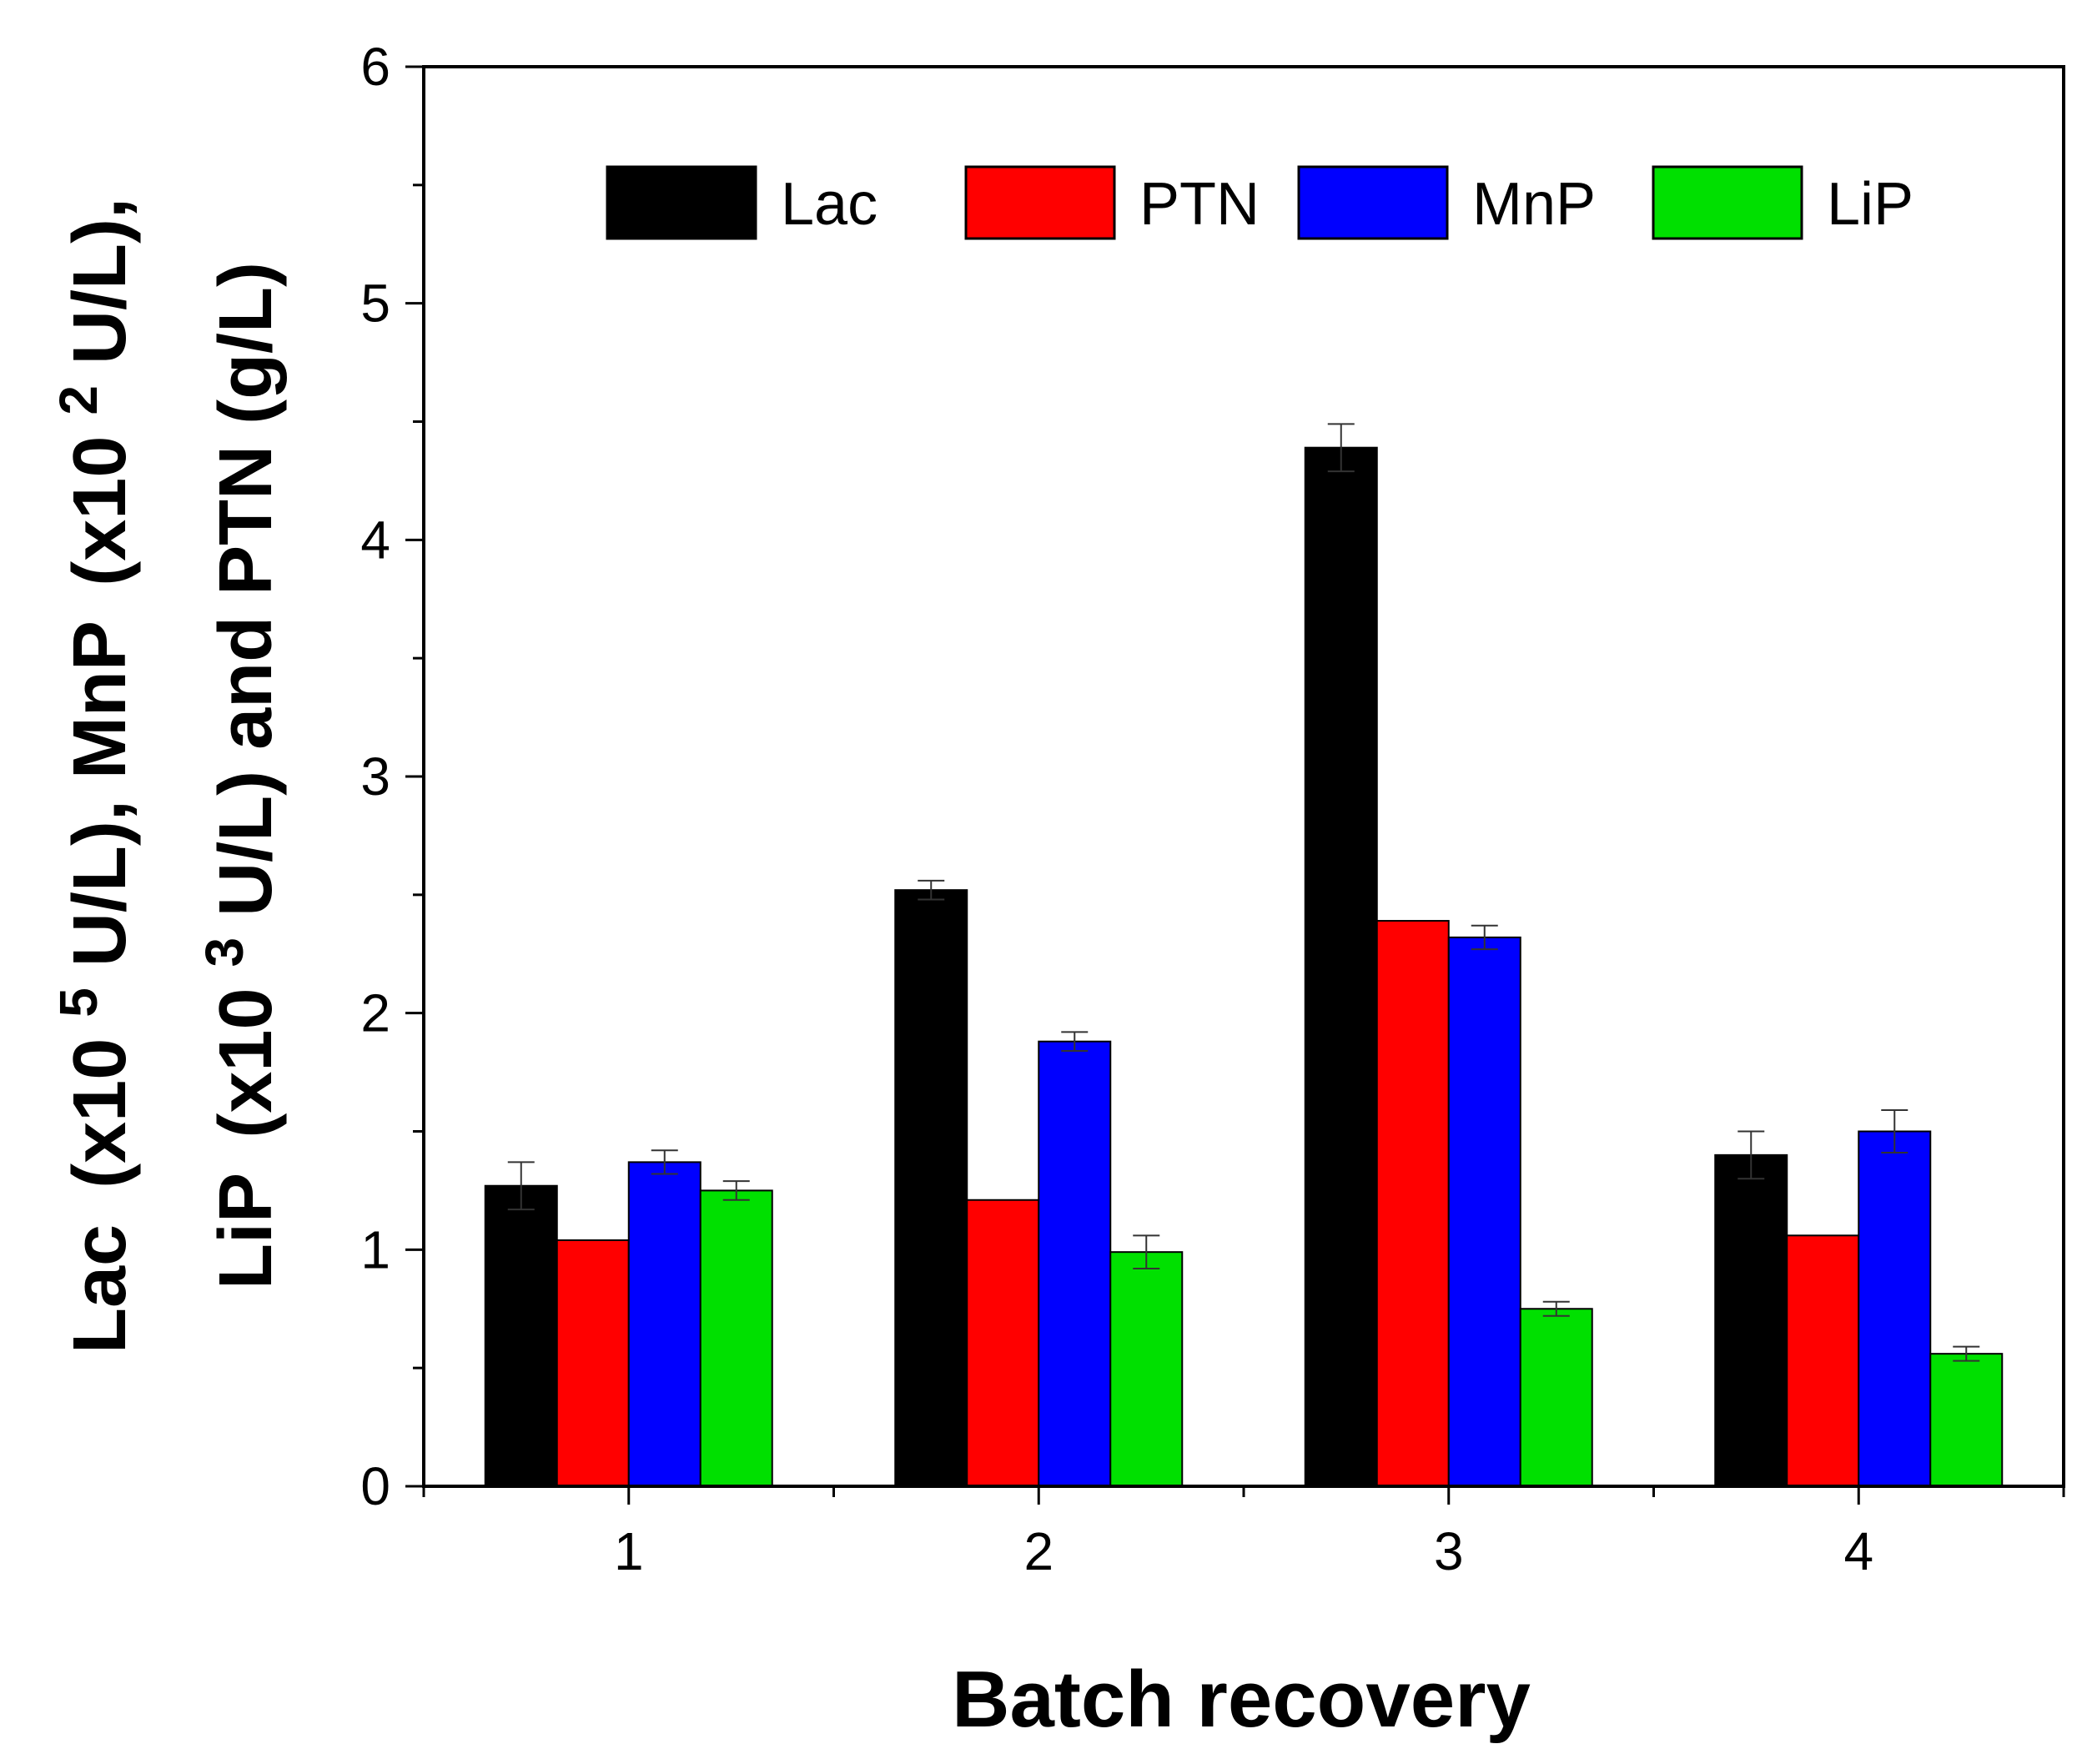  What do you see at coordinates (375, 1486) in the screenshot?
I see `y-tick-label: 0` at bounding box center [375, 1486].